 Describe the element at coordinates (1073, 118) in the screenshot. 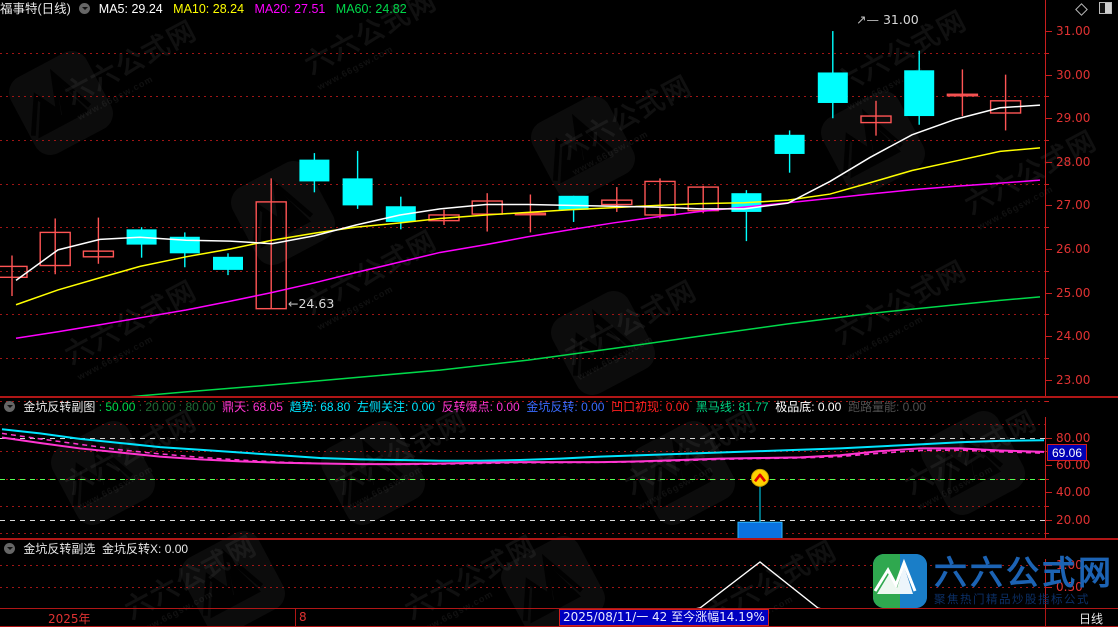

I see `price-tick-label: 29.00` at that location.